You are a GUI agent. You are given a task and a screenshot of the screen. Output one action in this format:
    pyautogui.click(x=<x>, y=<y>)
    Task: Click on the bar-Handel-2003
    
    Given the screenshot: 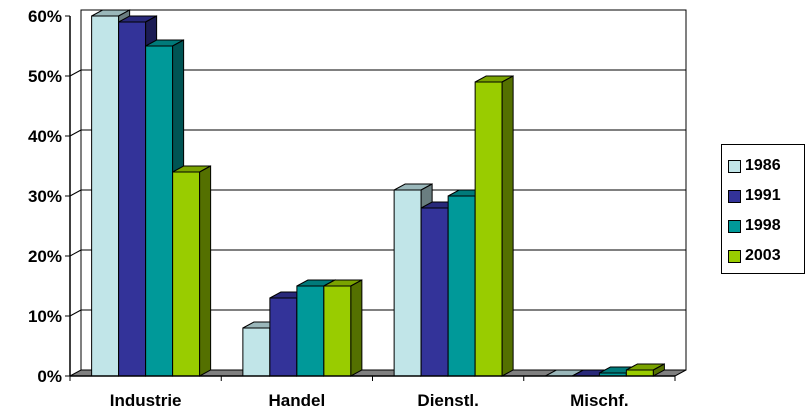 What is the action you would take?
    pyautogui.click(x=343, y=328)
    